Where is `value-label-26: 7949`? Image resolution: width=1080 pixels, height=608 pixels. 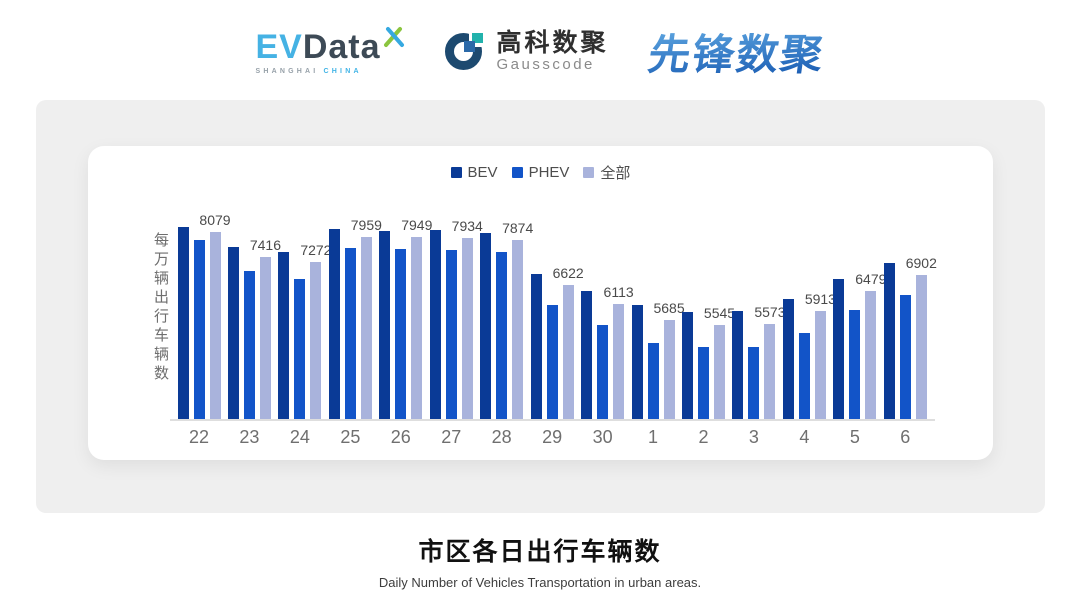
value-label-26: 7949 is located at coordinates (417, 225).